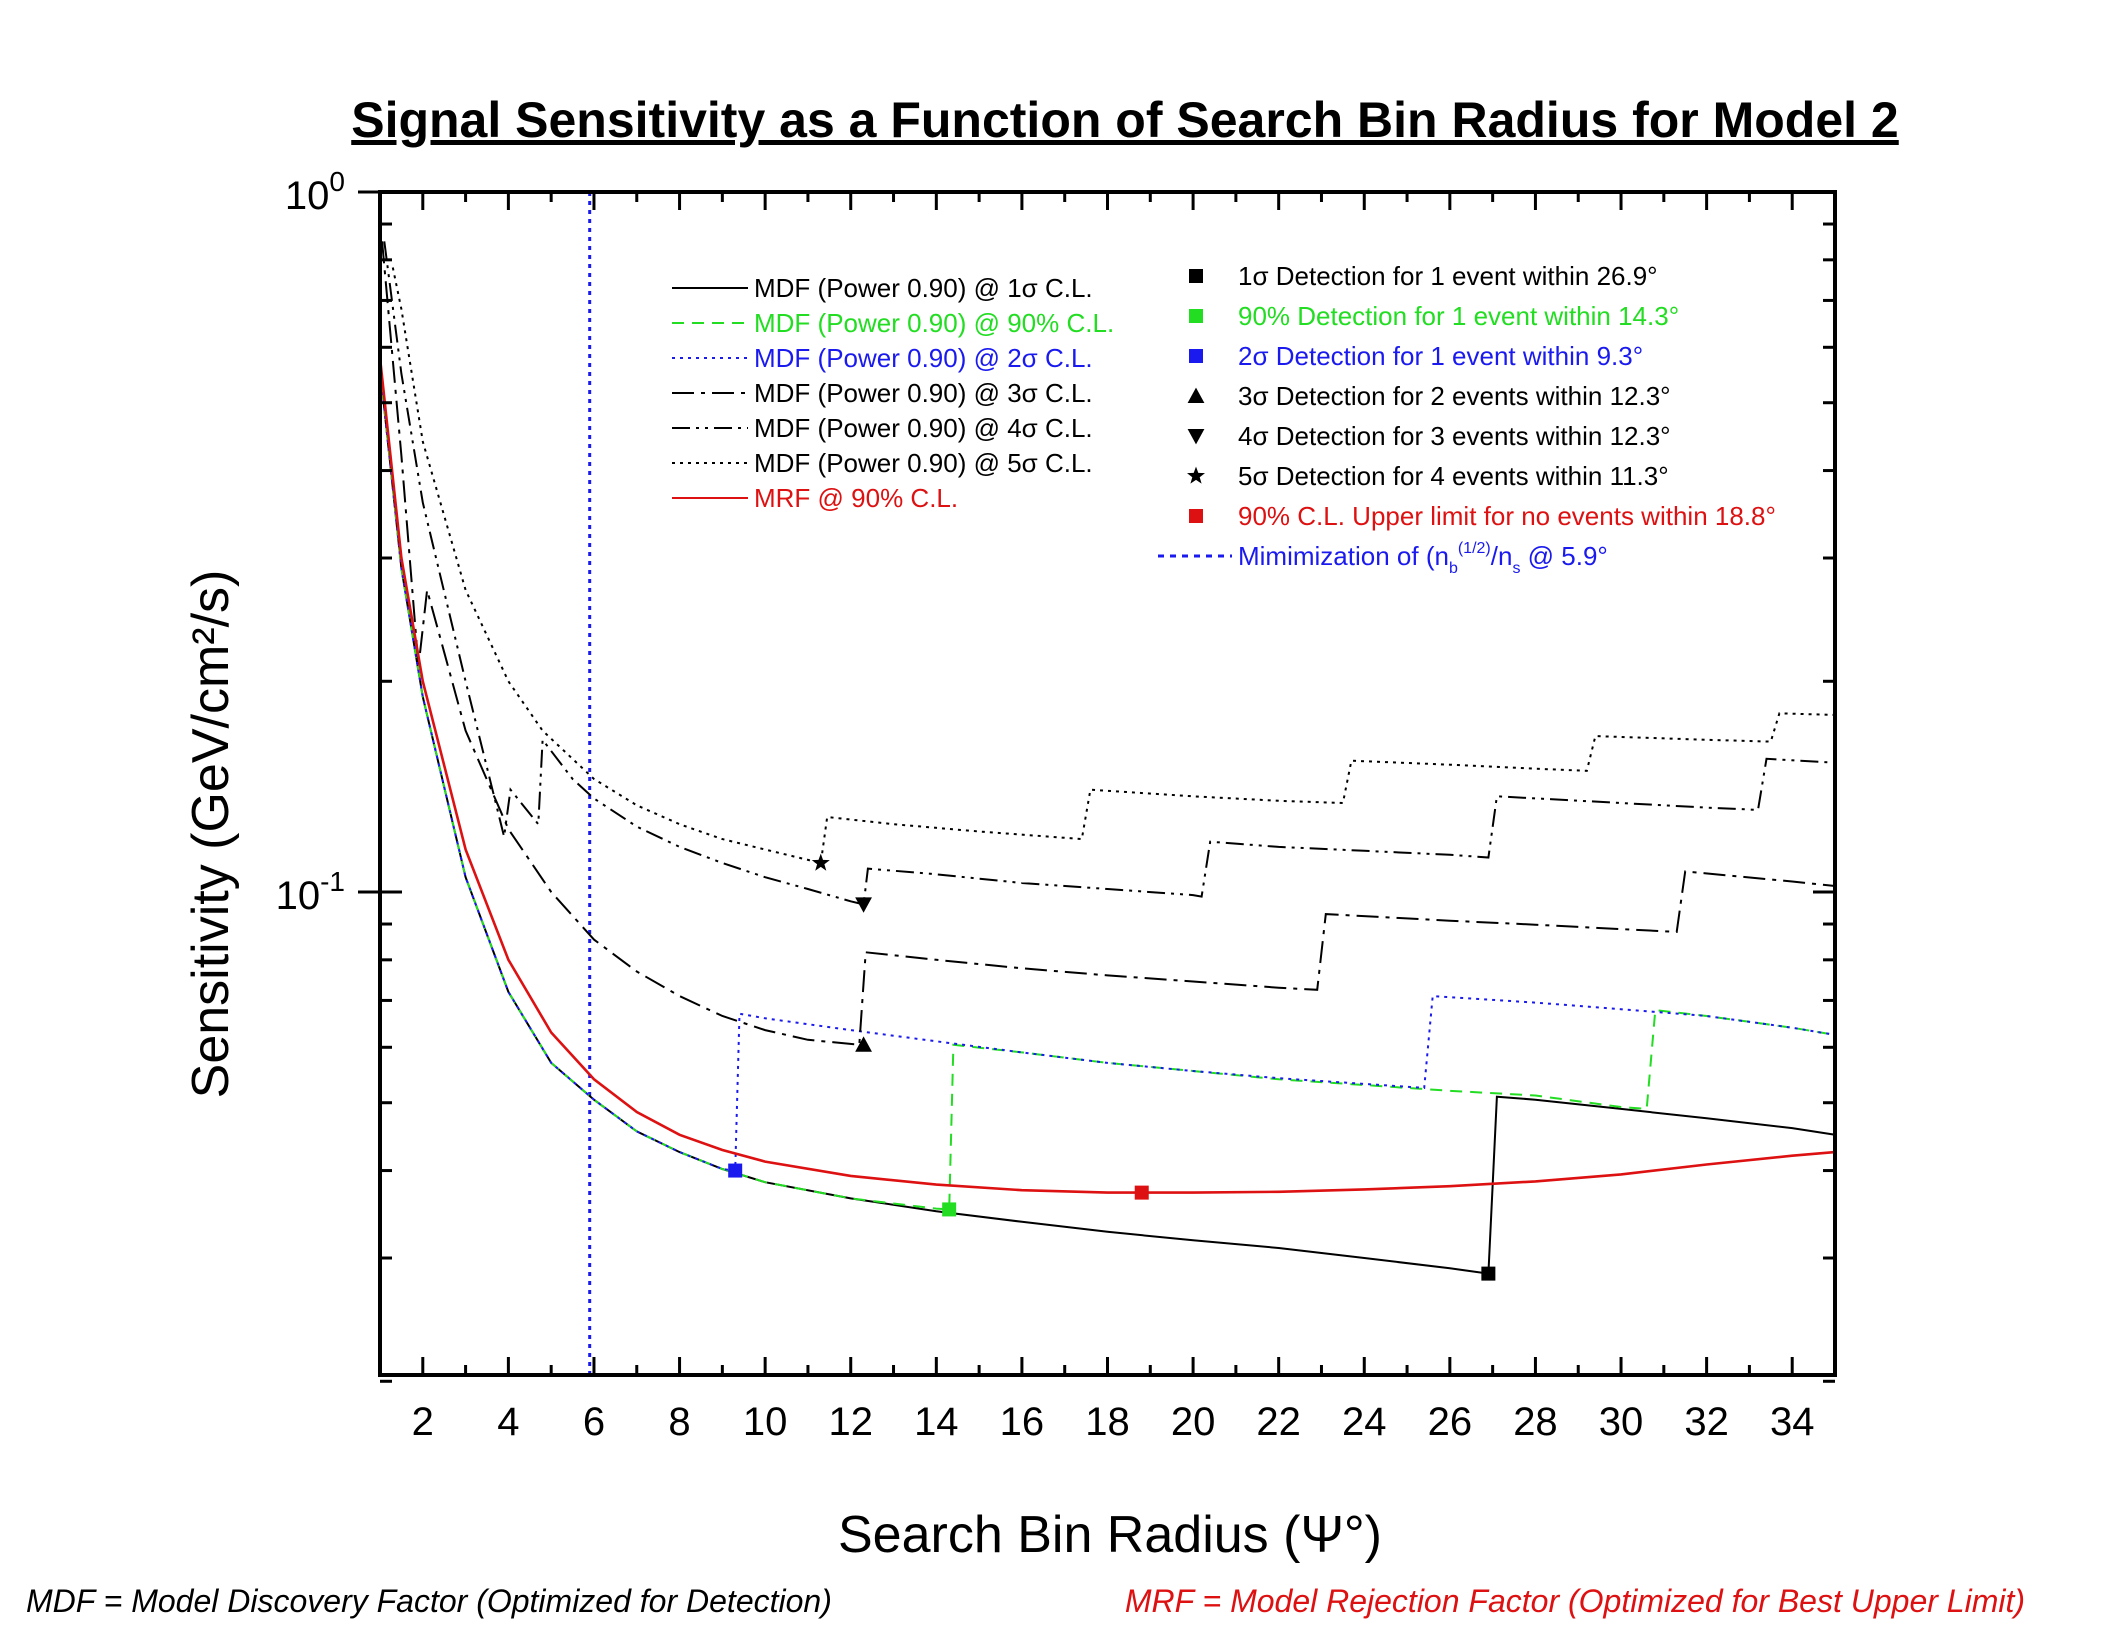 This screenshot has height=1631, width=2112. What do you see at coordinates (1450, 1422) in the screenshot?
I see `x-tick-label: 26` at bounding box center [1450, 1422].